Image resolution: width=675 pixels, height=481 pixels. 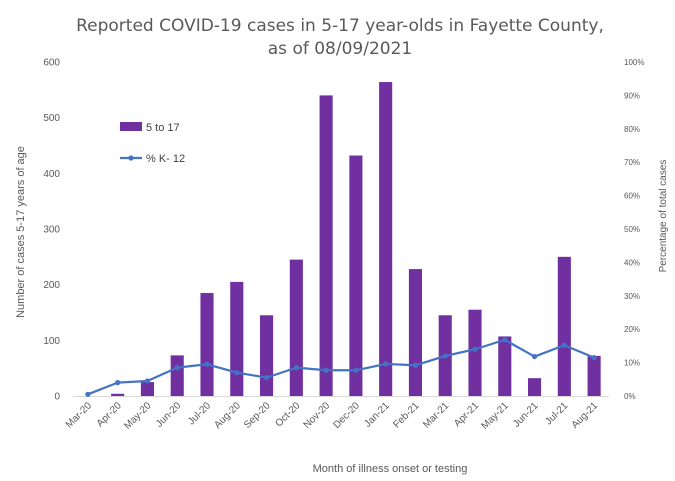 I want to click on x-tick-label: Nov-20, so click(x=317, y=415).